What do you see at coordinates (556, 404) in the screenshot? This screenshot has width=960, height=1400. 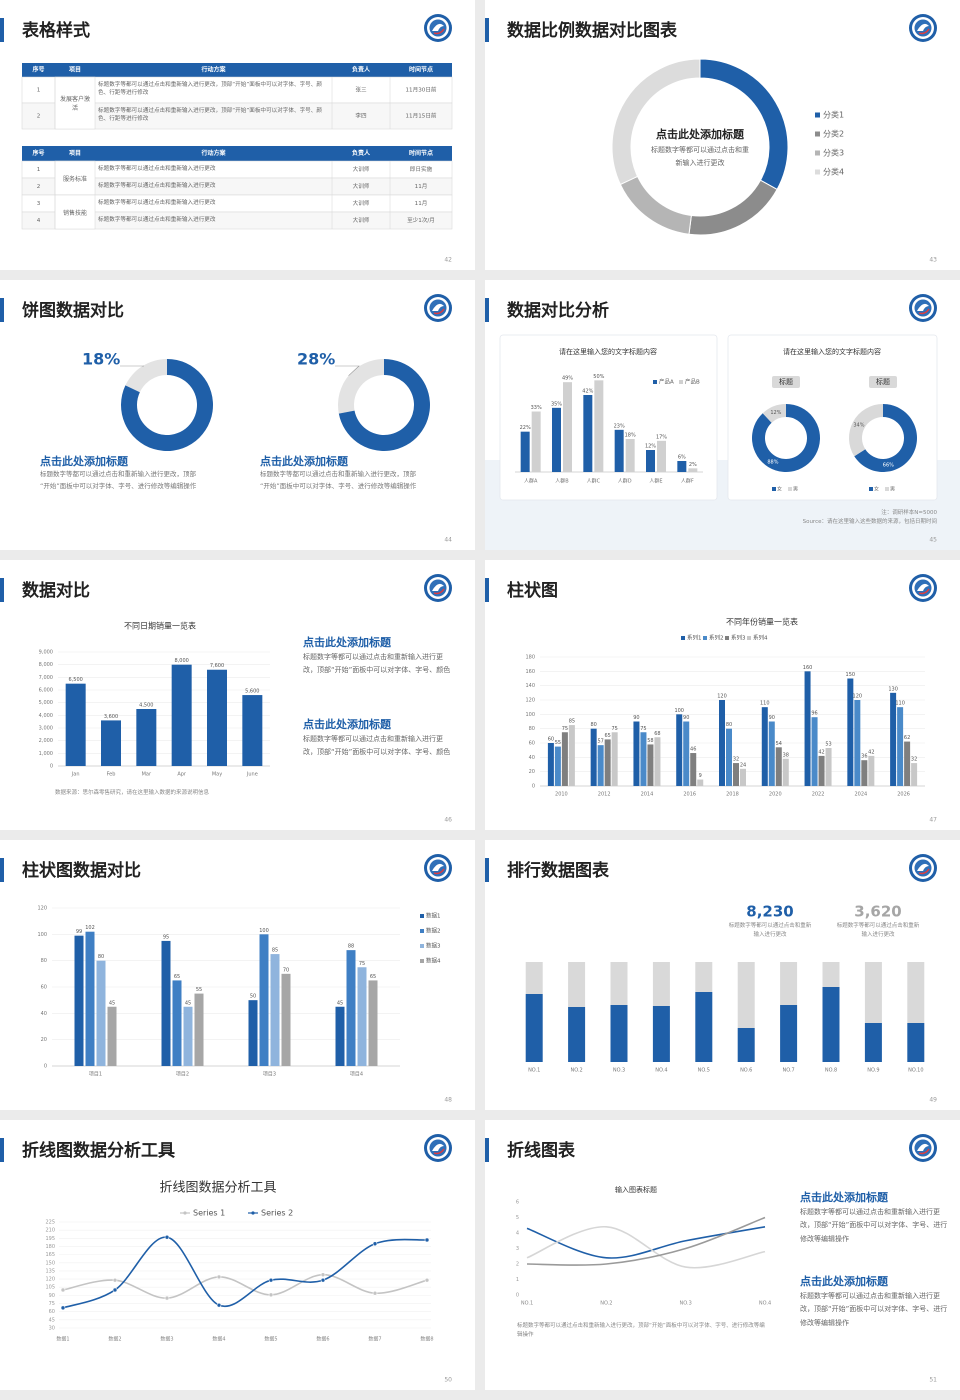 I see `value-label: 35%` at bounding box center [556, 404].